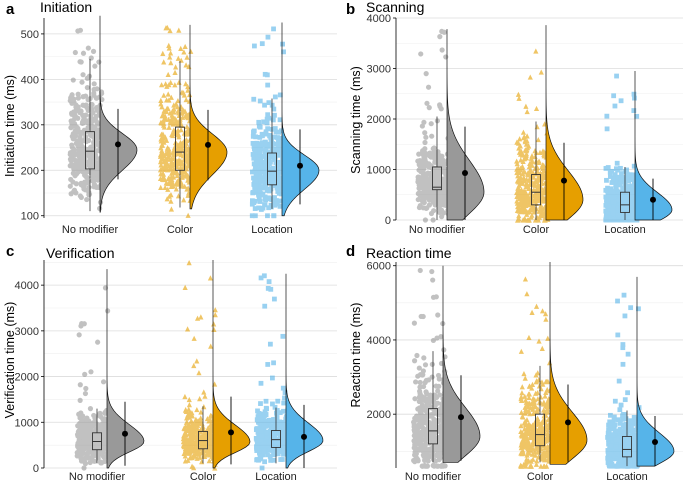  Describe the element at coordinates (379, 19) in the screenshot. I see `y-tick-label: 4000` at that location.